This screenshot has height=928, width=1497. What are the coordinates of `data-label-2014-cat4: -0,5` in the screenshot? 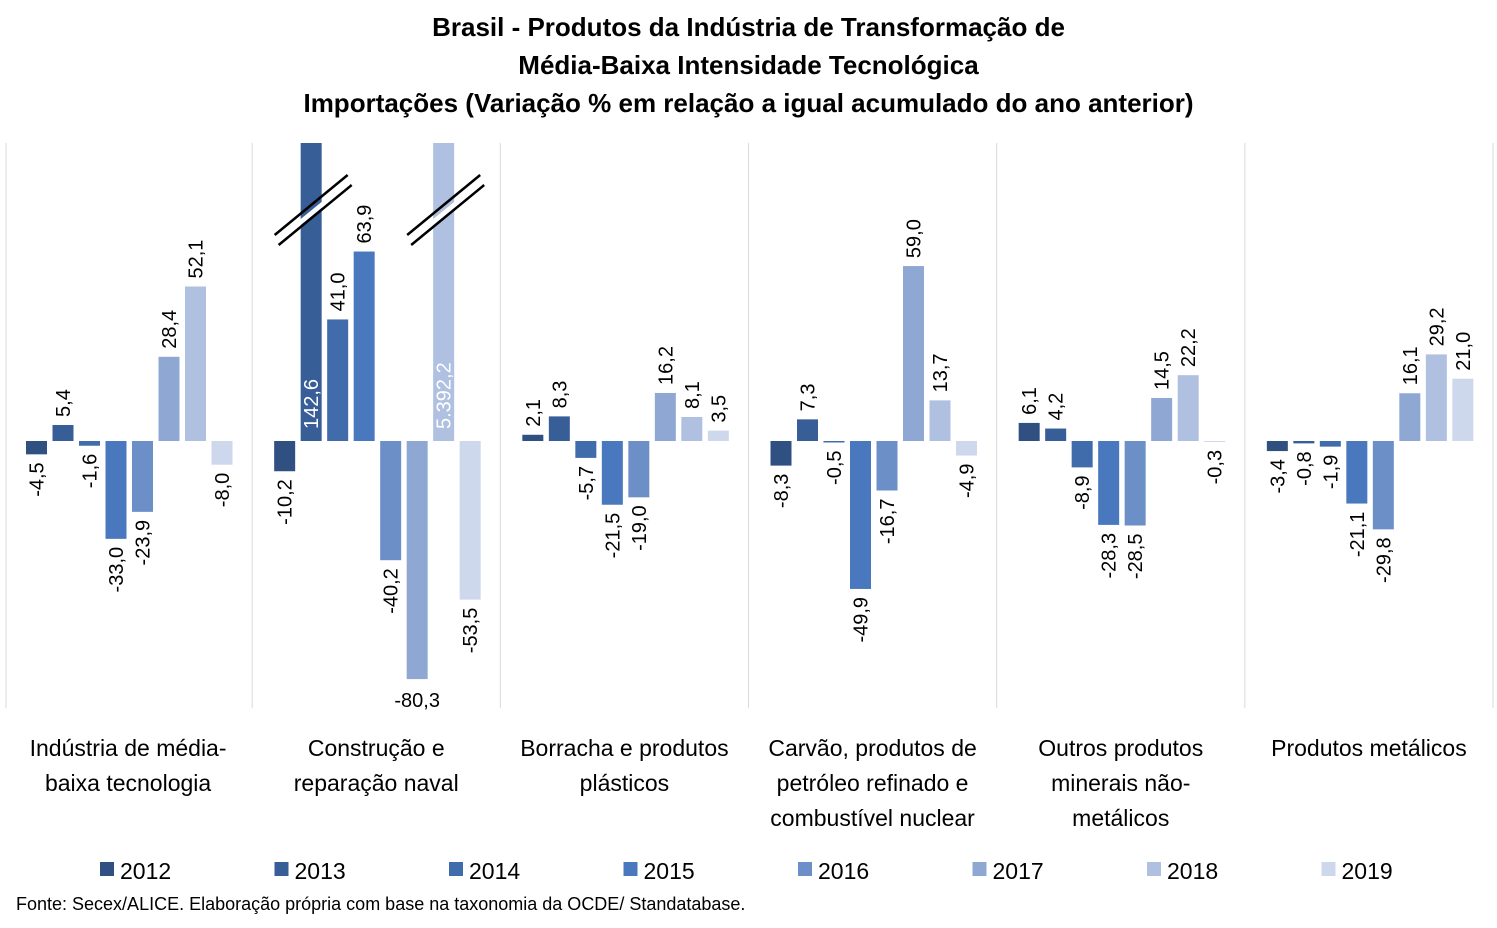 It's located at (835, 467).